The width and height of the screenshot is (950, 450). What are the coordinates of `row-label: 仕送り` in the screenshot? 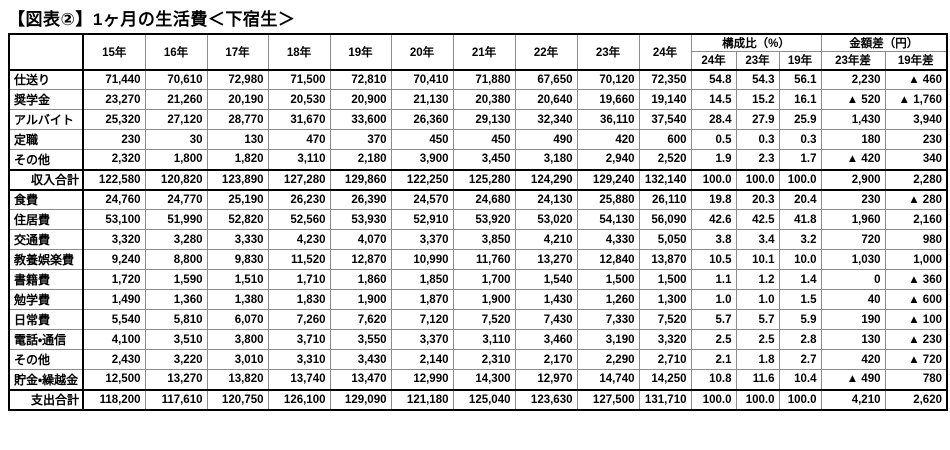 It's located at (46, 79).